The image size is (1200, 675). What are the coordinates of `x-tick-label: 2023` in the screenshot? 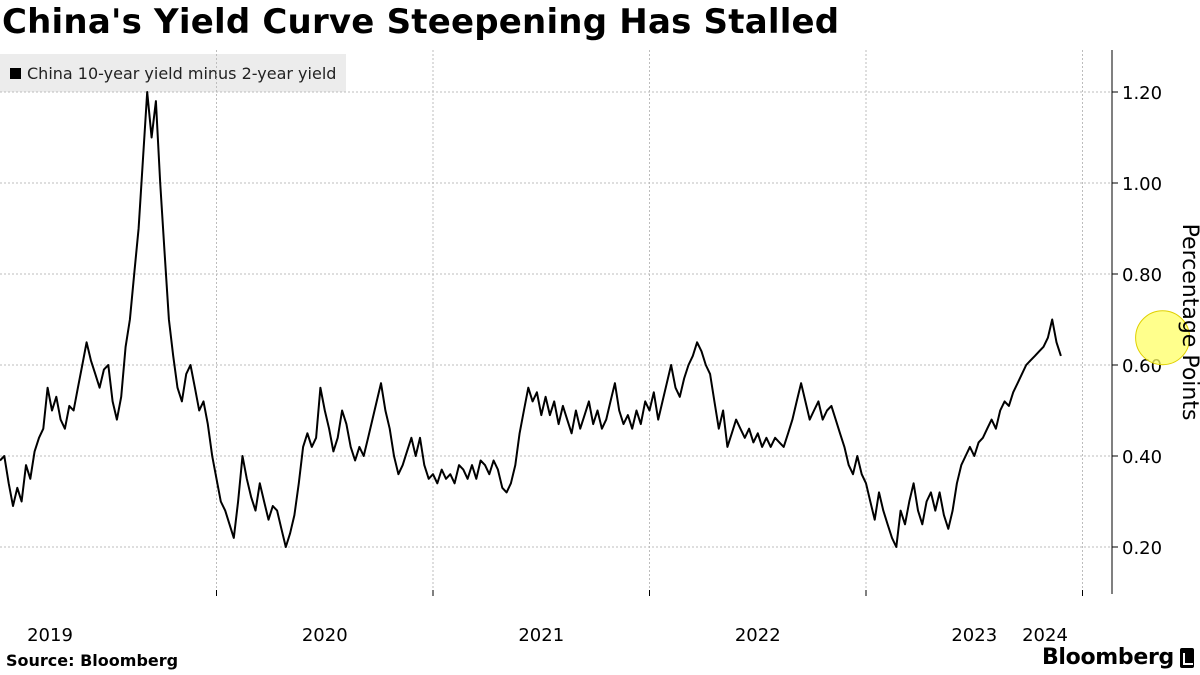 It's located at (974, 635).